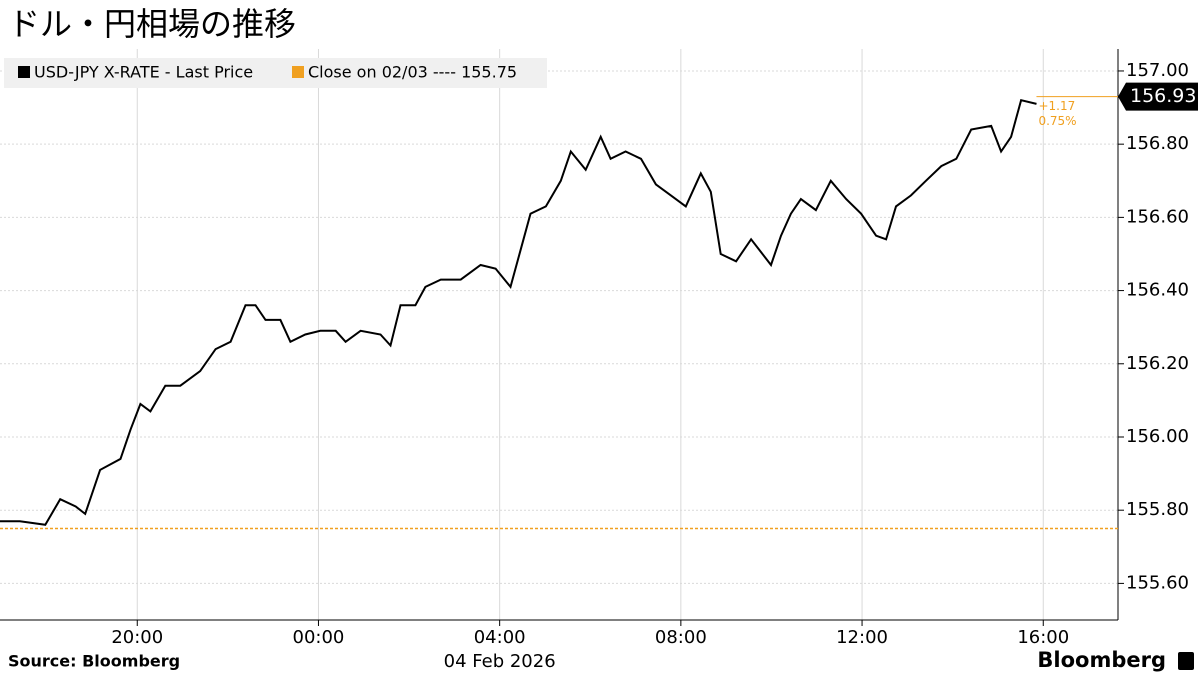 The image size is (1200, 675). What do you see at coordinates (1043, 637) in the screenshot?
I see `x-tick-label: 16:00` at bounding box center [1043, 637].